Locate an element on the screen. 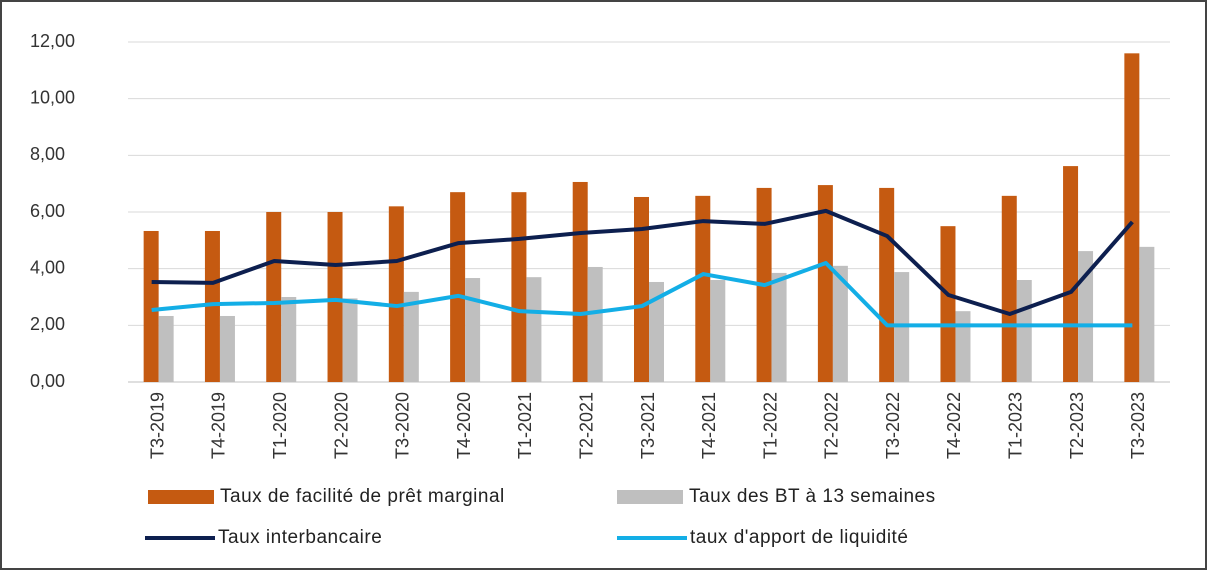 Image resolution: width=1207 pixels, height=570 pixels. x-tick-label: T4-2020 is located at coordinates (464, 425).